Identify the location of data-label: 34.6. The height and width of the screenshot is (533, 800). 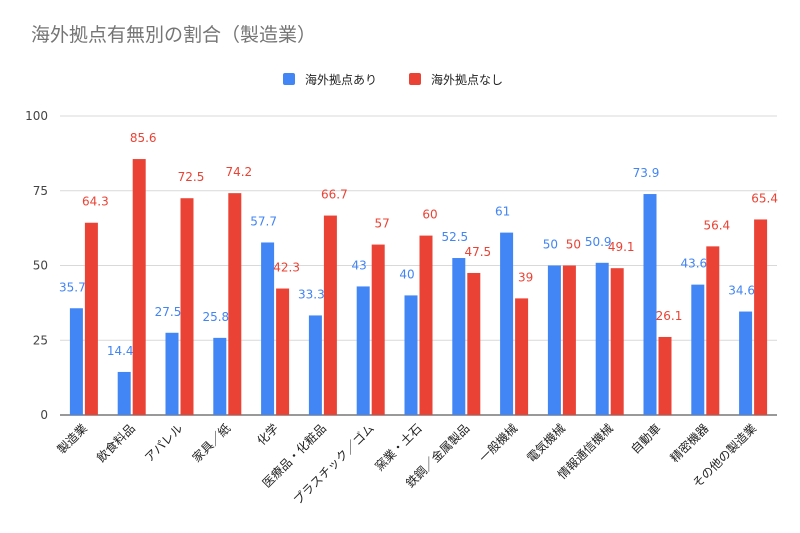
(741, 291).